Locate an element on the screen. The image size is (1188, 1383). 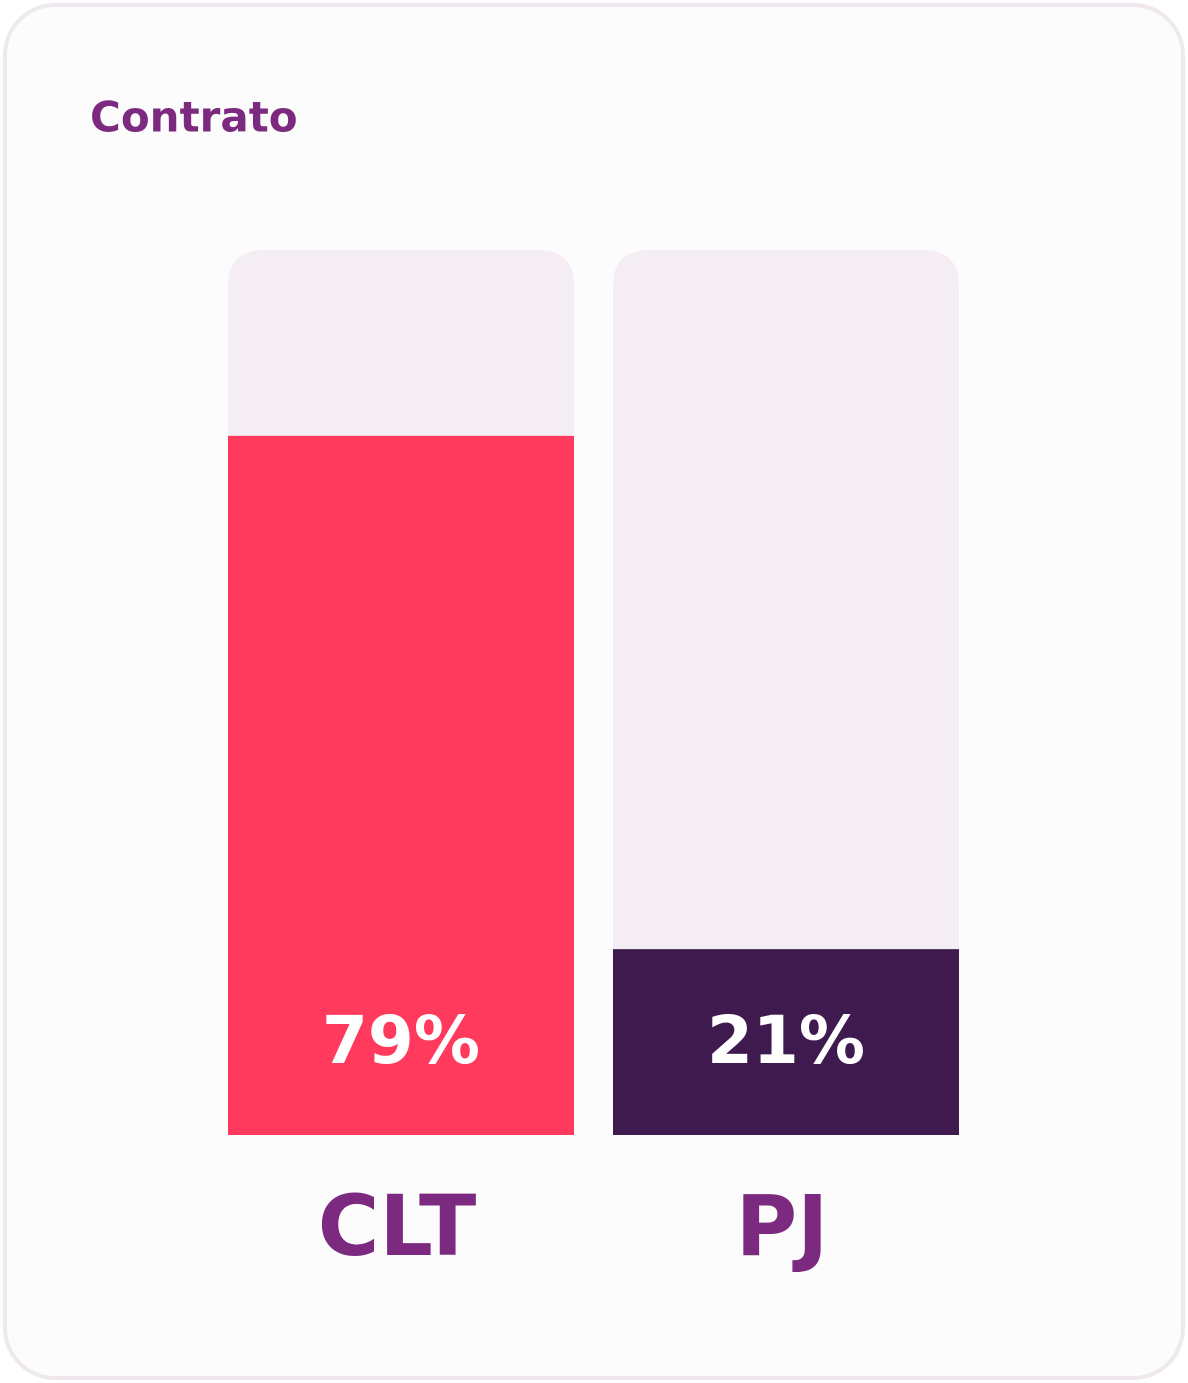
x-tick-label: PJ is located at coordinates (782, 1226).